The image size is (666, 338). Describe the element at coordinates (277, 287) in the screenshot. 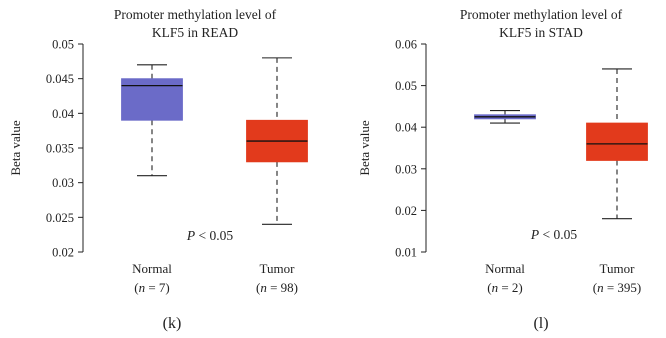

I see `category-n-label: (n = 98)` at that location.